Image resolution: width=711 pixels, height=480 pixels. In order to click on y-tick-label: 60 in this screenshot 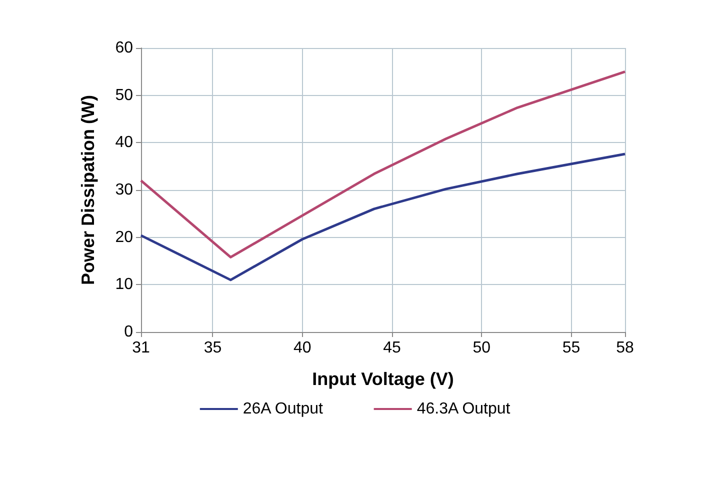, I will do `click(124, 48)`.